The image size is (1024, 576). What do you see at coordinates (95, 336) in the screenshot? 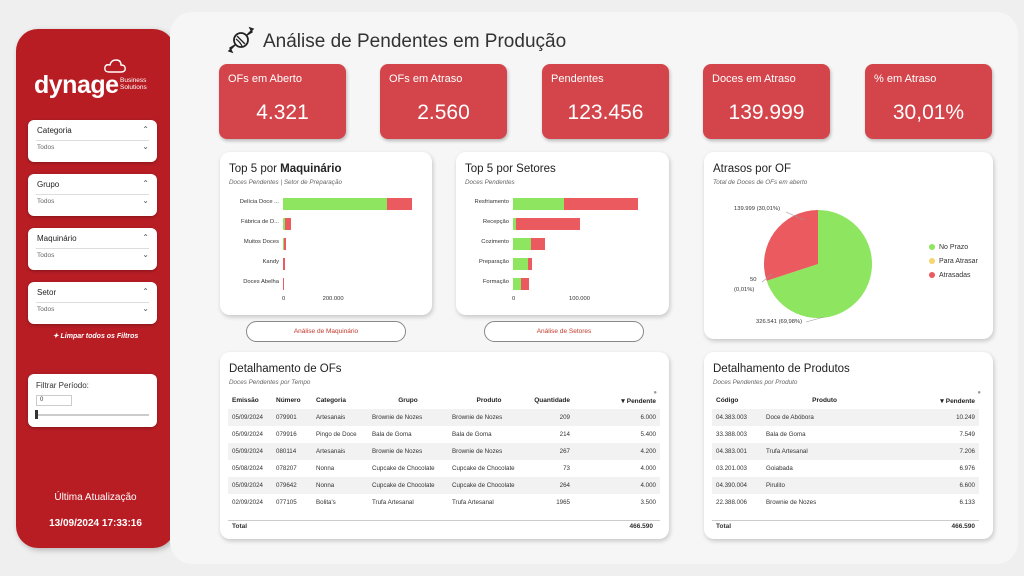
I see `clear-filters-button: ✦ Limpar todos os Filtros` at bounding box center [95, 336].